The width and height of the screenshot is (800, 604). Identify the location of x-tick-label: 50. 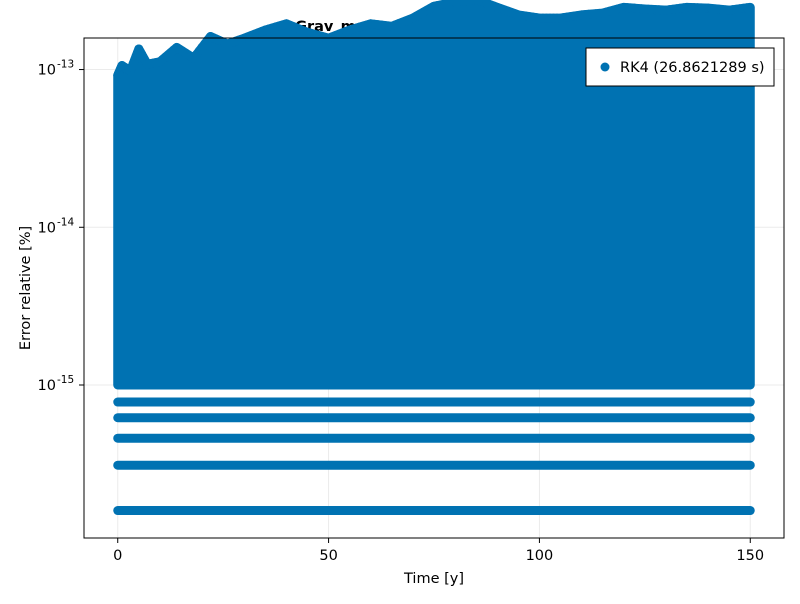
(328, 556).